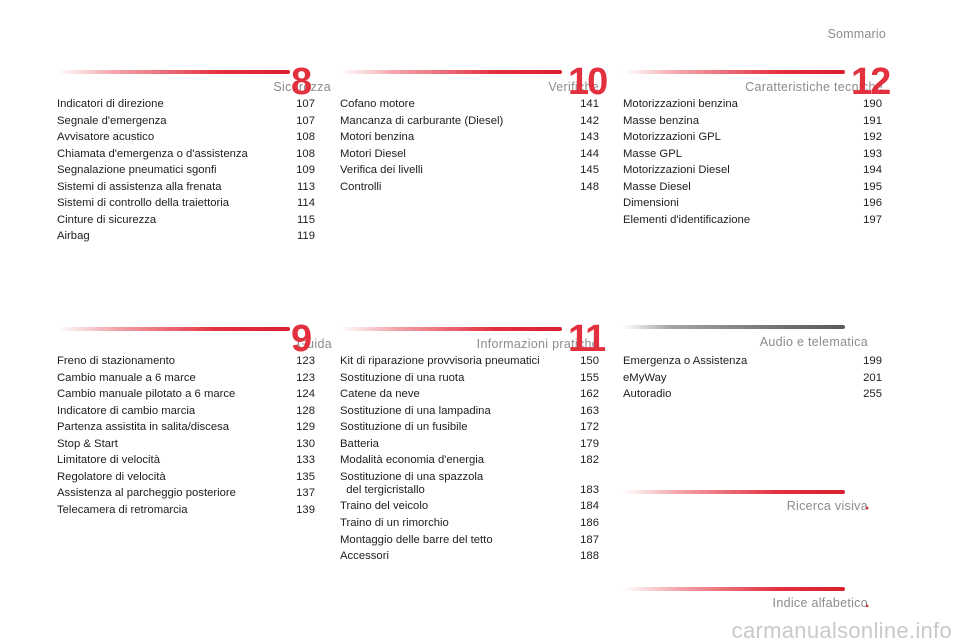 The height and width of the screenshot is (644, 960). I want to click on toc-entry: Chiamata d'emergenza o d'assistenza 108, so click(186, 154).